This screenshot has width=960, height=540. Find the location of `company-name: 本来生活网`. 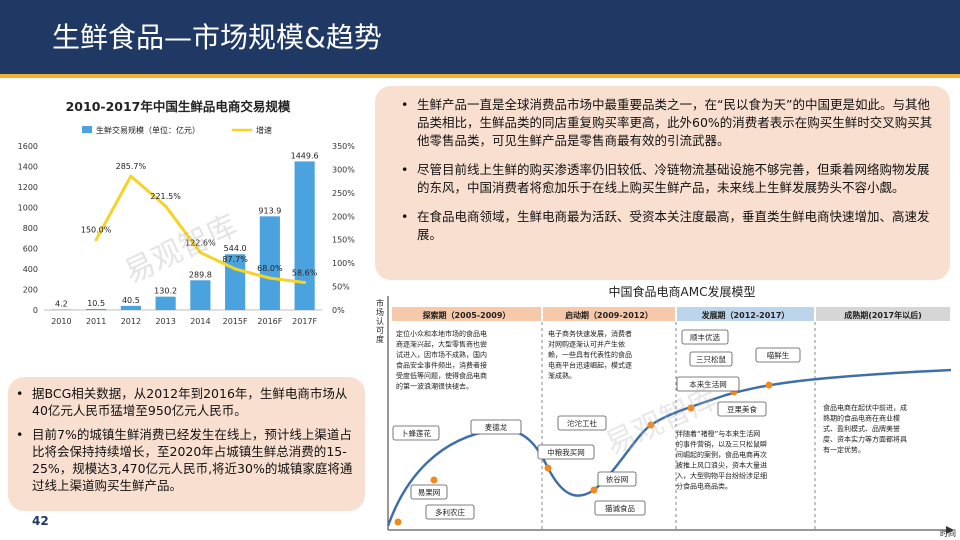

company-name: 本来生活网 is located at coordinates (708, 384).